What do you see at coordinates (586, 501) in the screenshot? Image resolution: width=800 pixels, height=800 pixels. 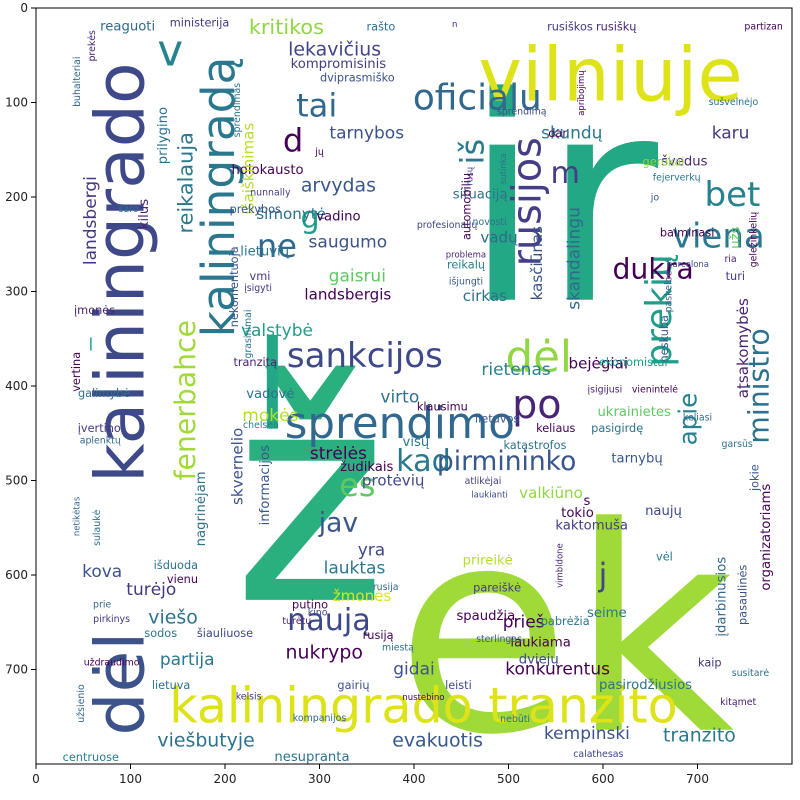 I see `word-200: s` at bounding box center [586, 501].